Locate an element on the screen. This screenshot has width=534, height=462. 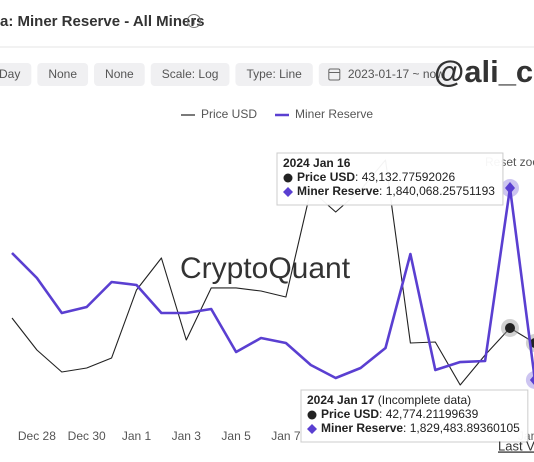
tooltip-line: Miner Reserve: 1,829,483.89360105 is located at coordinates (420, 428).